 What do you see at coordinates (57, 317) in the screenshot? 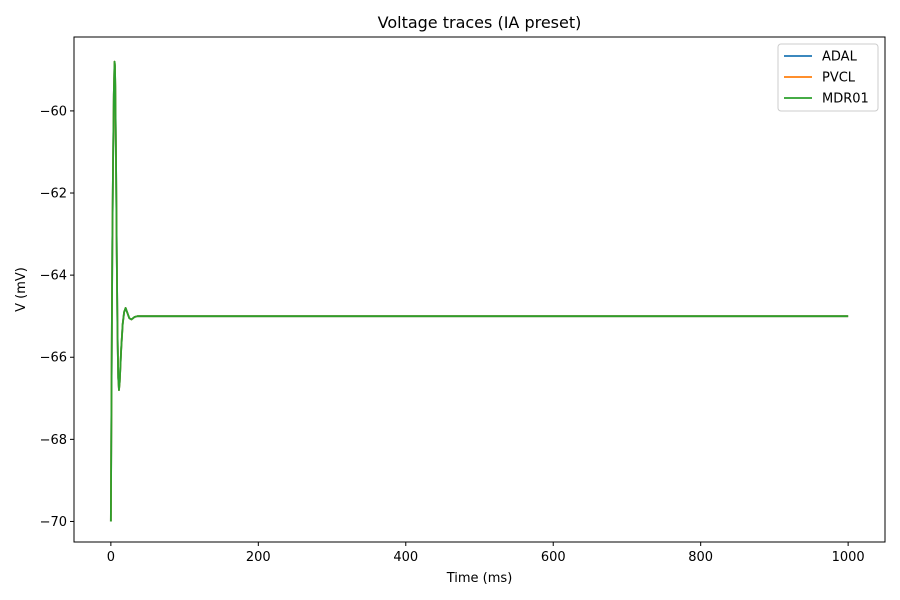
I see `y-axis: −70 −68 −66 −64 −62 −60` at bounding box center [57, 317].